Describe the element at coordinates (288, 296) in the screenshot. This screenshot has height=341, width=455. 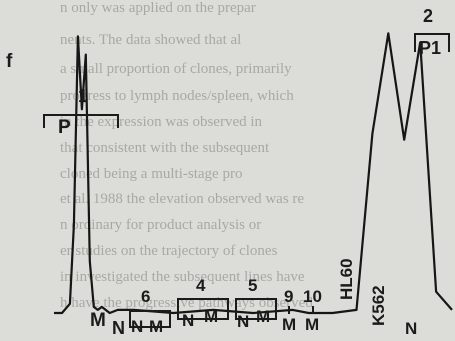
I see `group-label-9: 9` at that location.